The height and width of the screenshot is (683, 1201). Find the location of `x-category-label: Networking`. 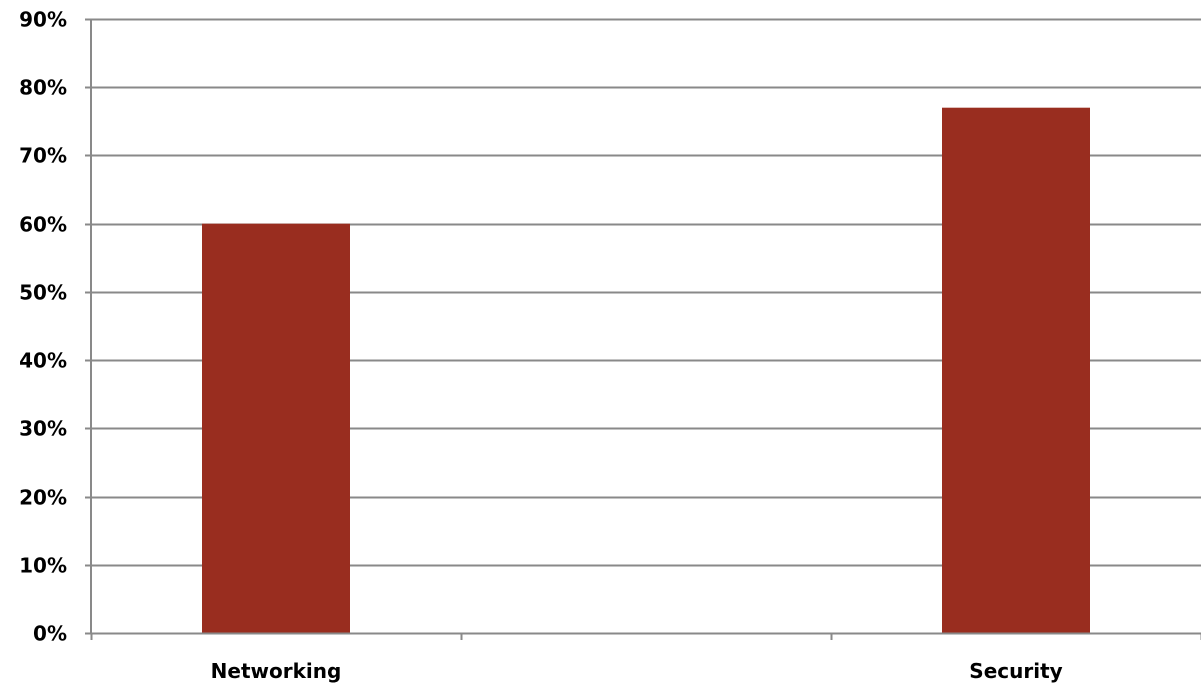

x-category-label: Networking is located at coordinates (276, 671).